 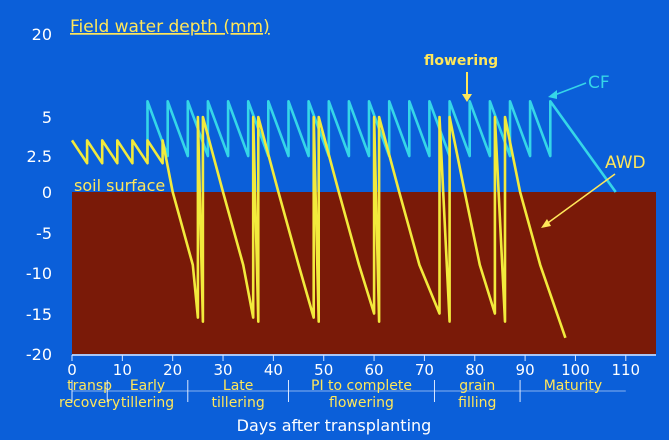 What do you see at coordinates (39, 273) in the screenshot?
I see `y-tick-label: -10` at bounding box center [39, 273].